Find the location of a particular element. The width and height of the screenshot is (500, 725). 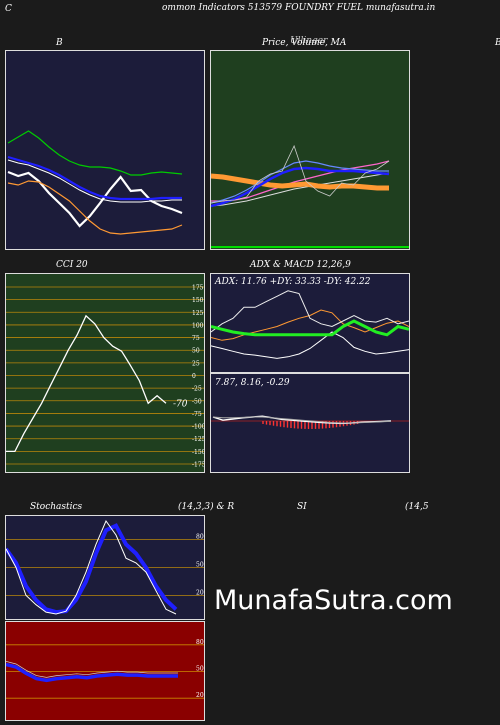

stoch-tick-label: 50 is located at coordinates (200, 565).